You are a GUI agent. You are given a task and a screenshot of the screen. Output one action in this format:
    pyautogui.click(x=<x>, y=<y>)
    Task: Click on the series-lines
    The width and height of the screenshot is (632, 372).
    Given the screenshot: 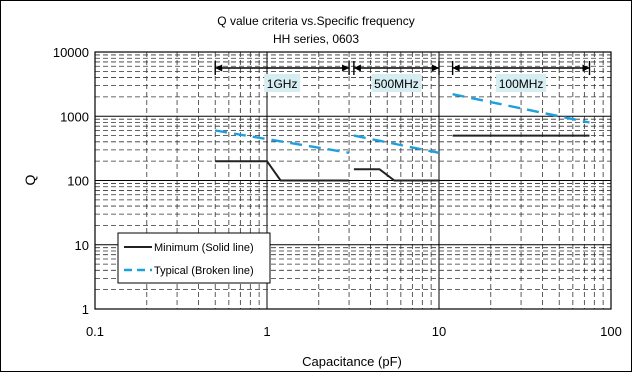 What is the action you would take?
    pyautogui.click(x=402, y=137)
    